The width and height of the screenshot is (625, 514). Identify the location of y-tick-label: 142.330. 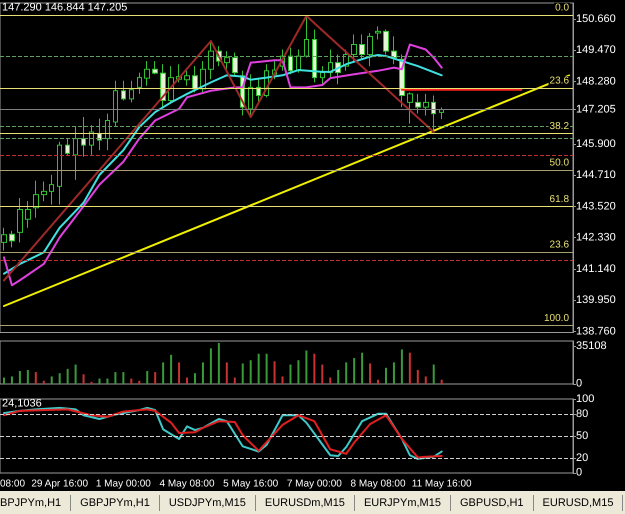
(596, 238).